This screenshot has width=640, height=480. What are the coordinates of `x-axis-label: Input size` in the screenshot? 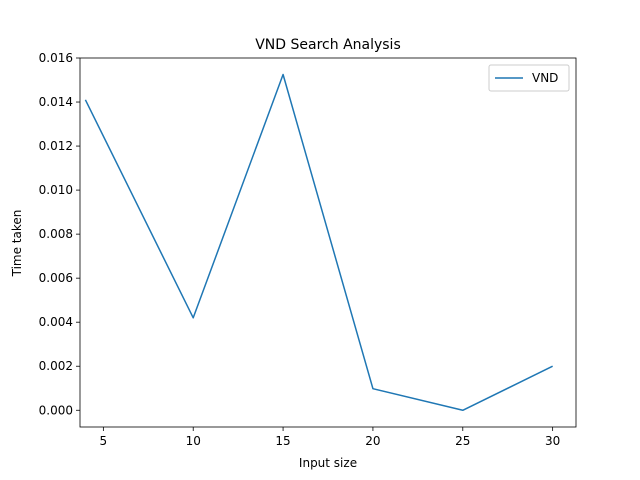 It's located at (328, 463).